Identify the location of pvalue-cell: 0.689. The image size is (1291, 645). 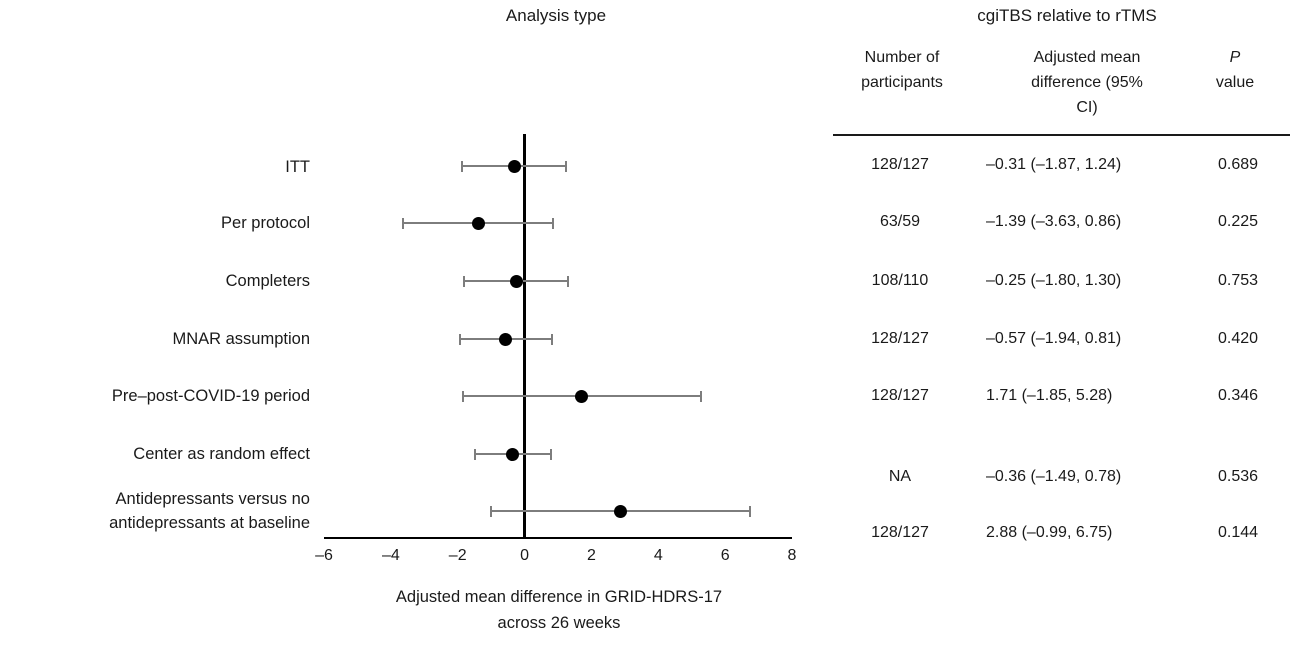
(1238, 164).